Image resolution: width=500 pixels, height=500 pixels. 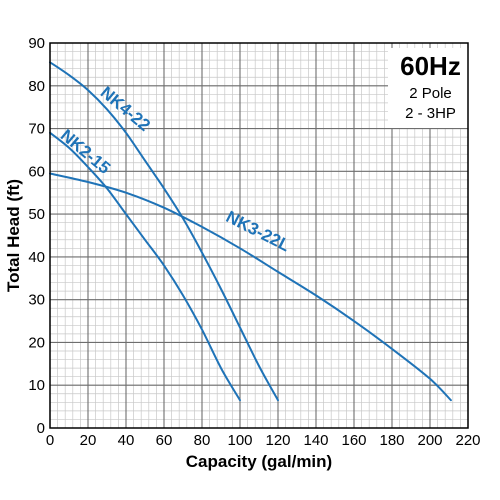 What do you see at coordinates (36, 385) in the screenshot?
I see `y-tick-label: 10` at bounding box center [36, 385].